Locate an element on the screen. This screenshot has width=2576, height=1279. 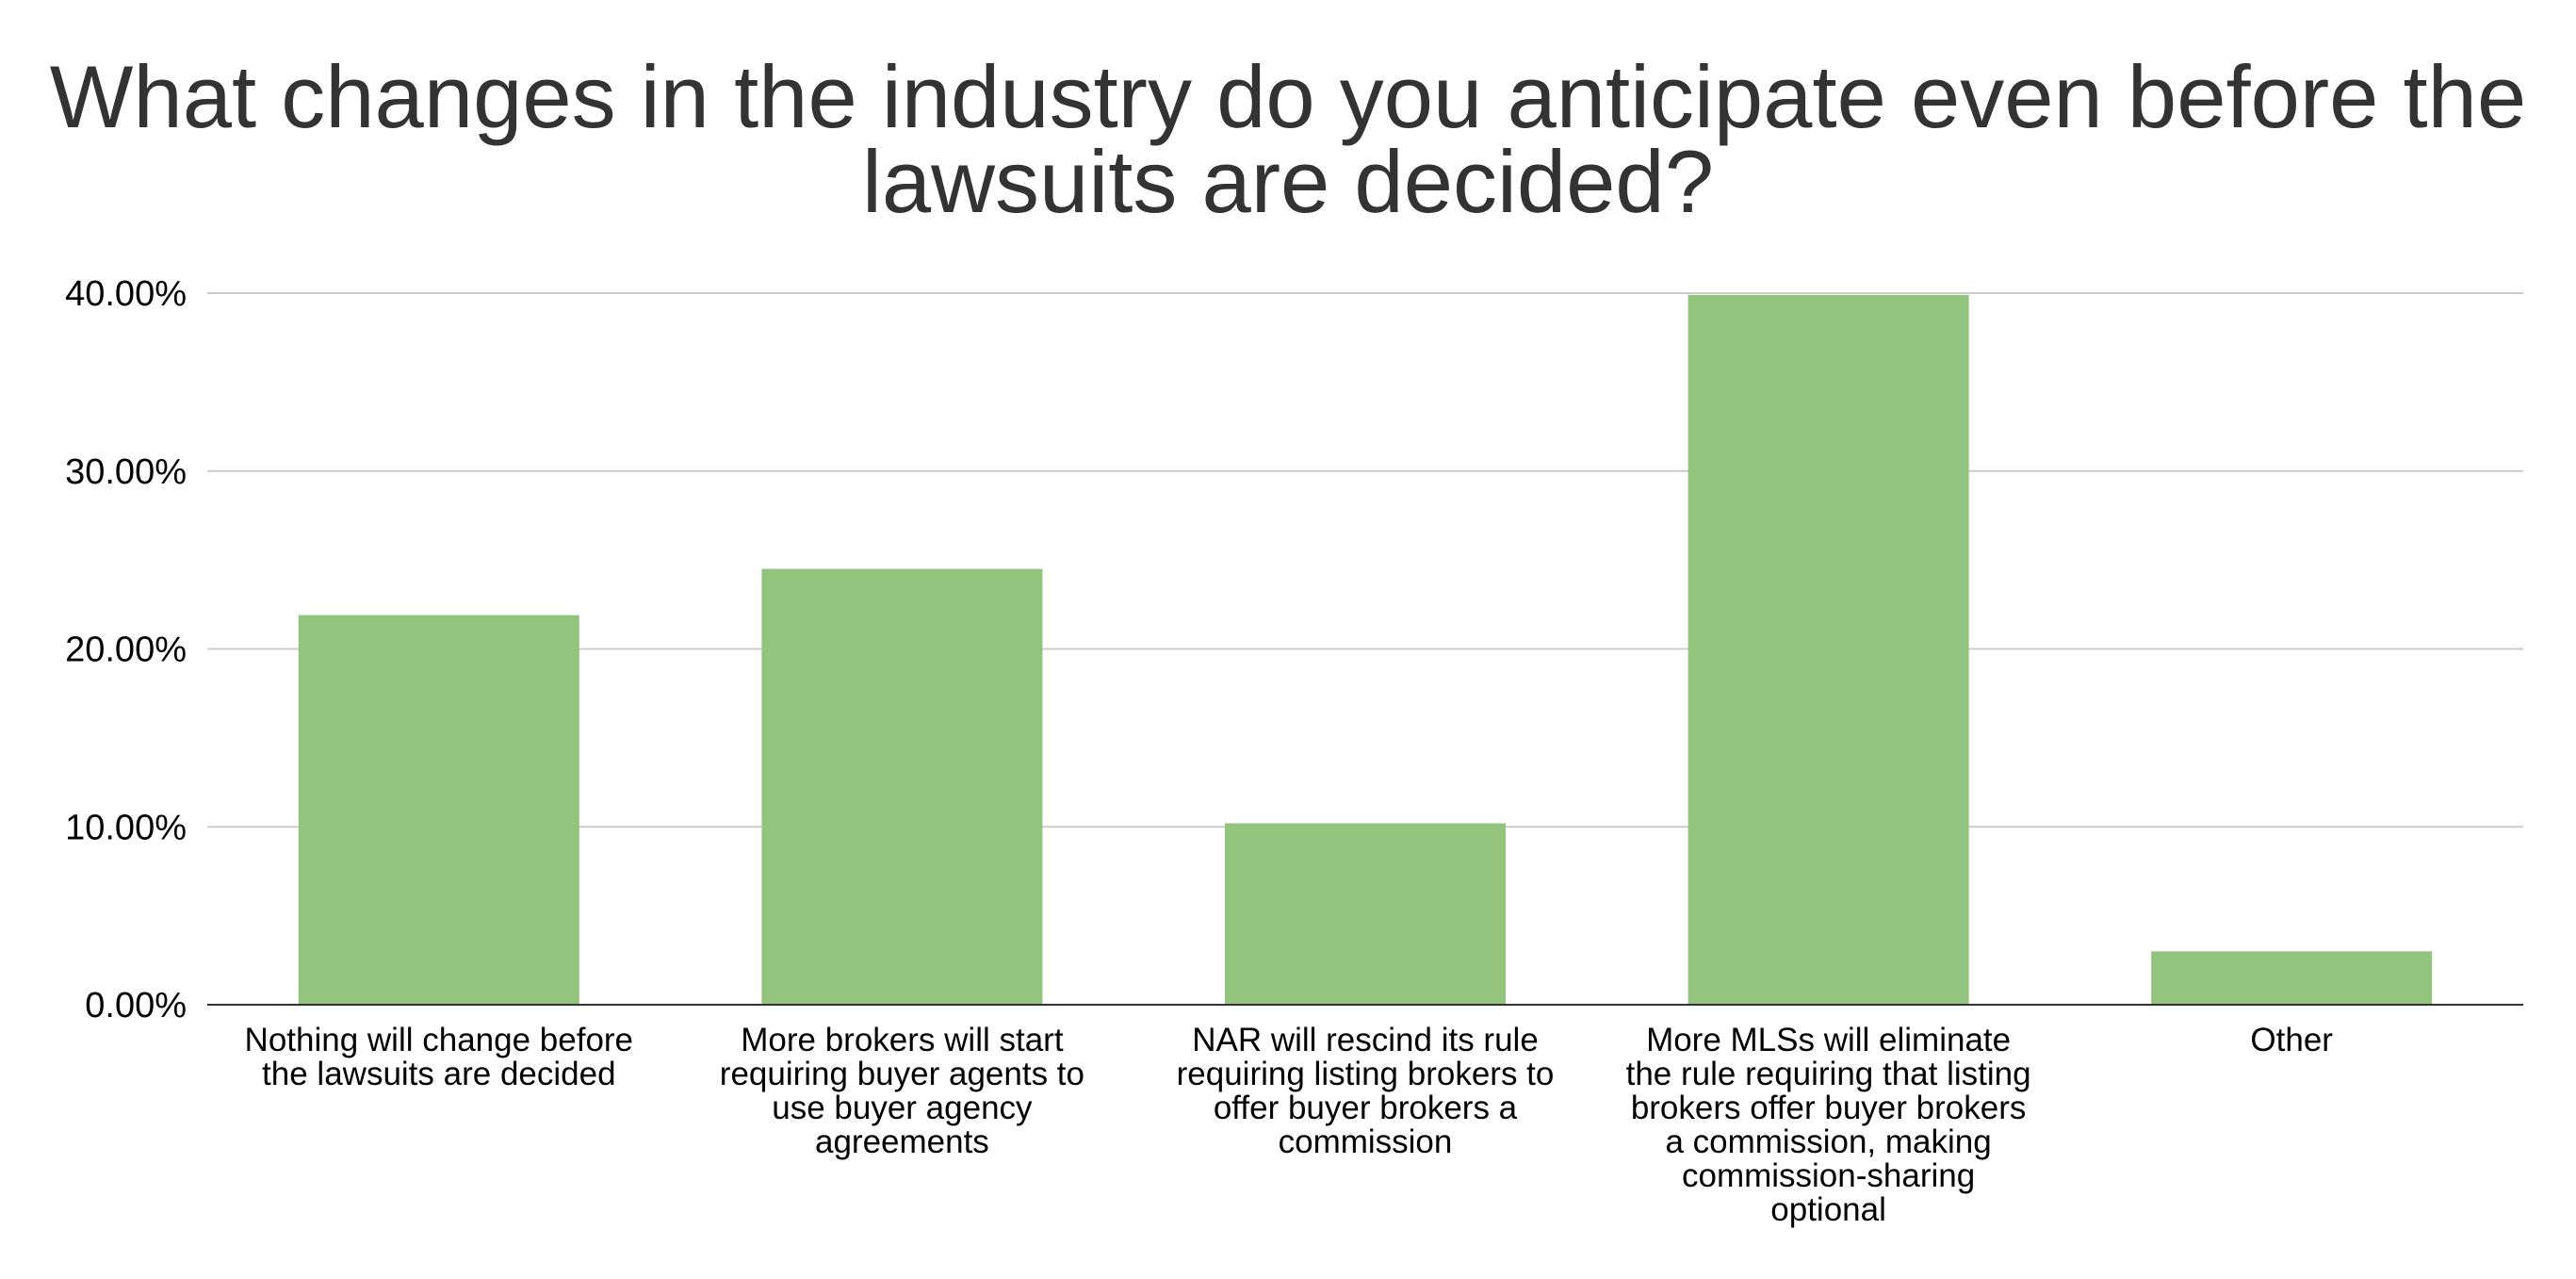
y-axis-tick-labels: 0.00% 10.00% 20.00% 30.00% 40.00% is located at coordinates (126, 649).